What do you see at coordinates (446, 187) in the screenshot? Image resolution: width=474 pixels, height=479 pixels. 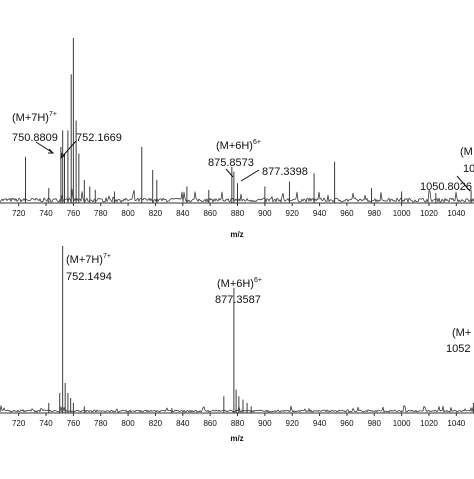 I see `annotation-top-mz-1050: 1050.8026` at bounding box center [446, 187].